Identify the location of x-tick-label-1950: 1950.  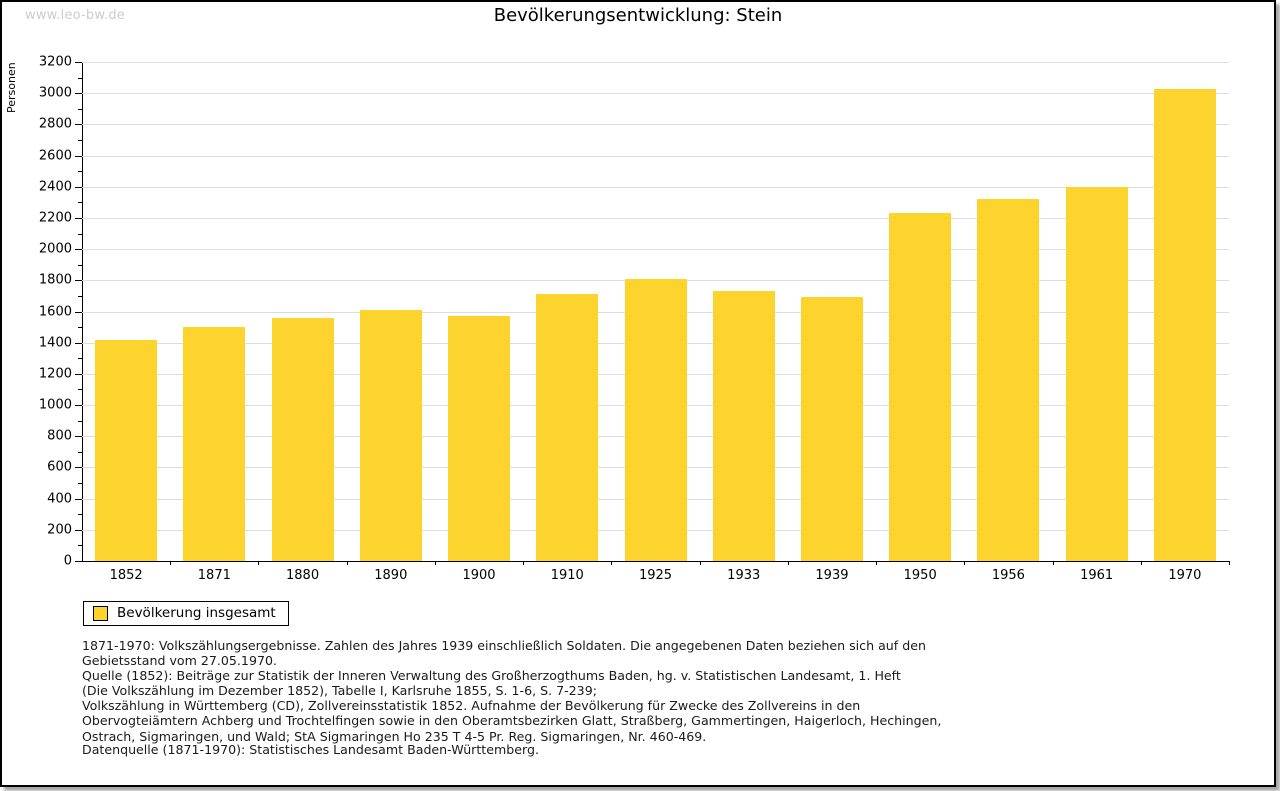
(920, 575).